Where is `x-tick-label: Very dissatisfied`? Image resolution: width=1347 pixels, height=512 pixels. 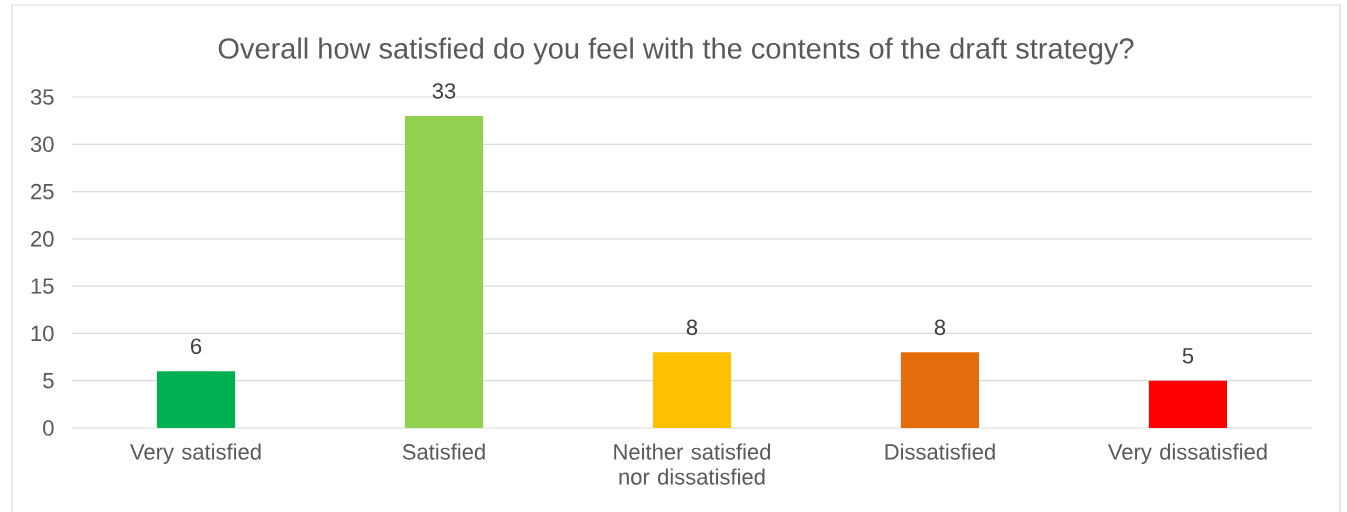 x-tick-label: Very dissatisfied is located at coordinates (1187, 454).